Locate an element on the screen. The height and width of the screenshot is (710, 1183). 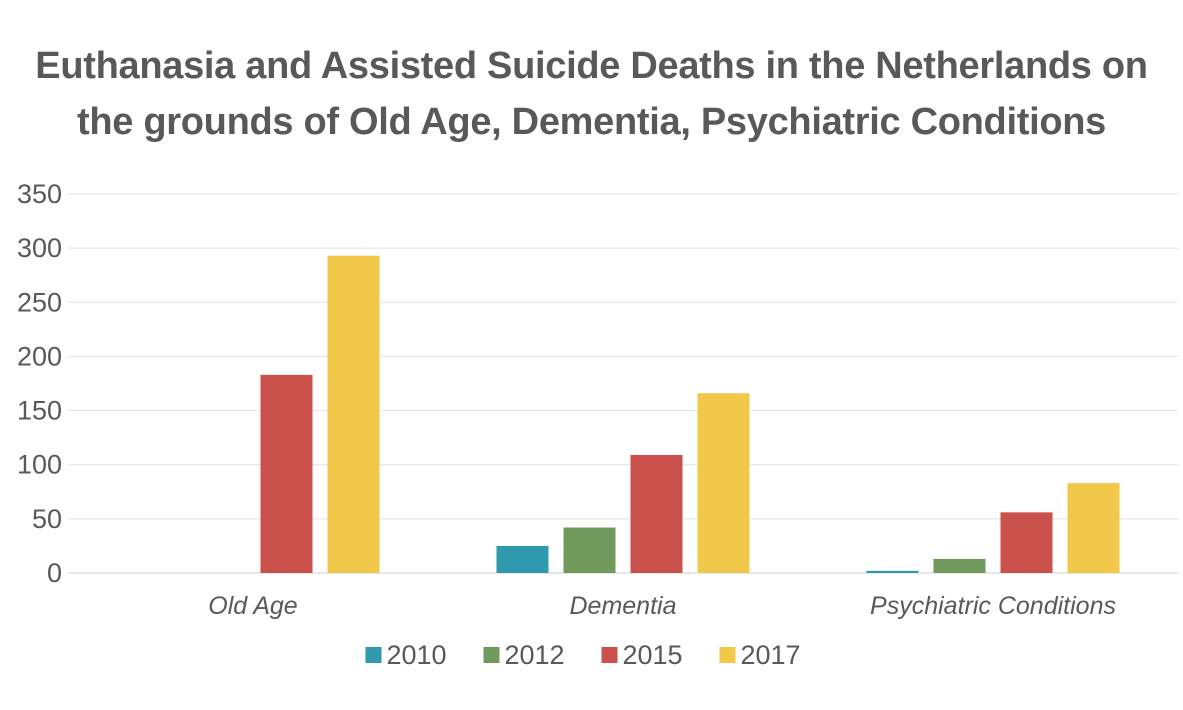
bar-psychiatric-conditions-2010 is located at coordinates (892, 571).